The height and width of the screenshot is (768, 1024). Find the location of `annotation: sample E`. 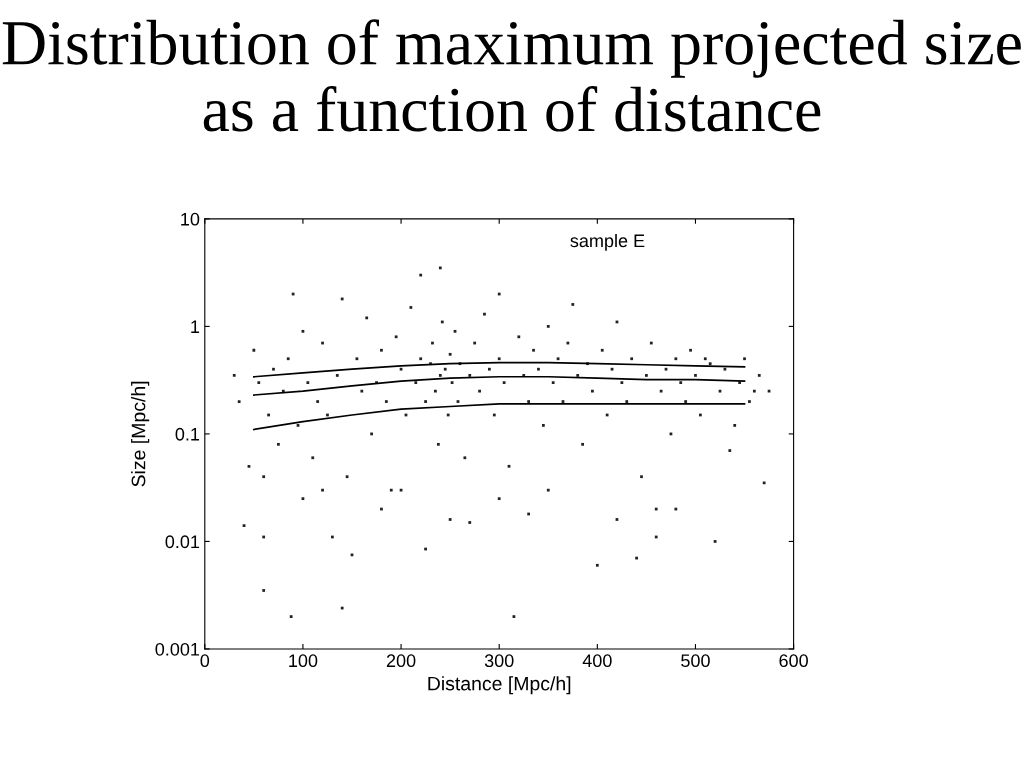

annotation: sample E is located at coordinates (607, 242).